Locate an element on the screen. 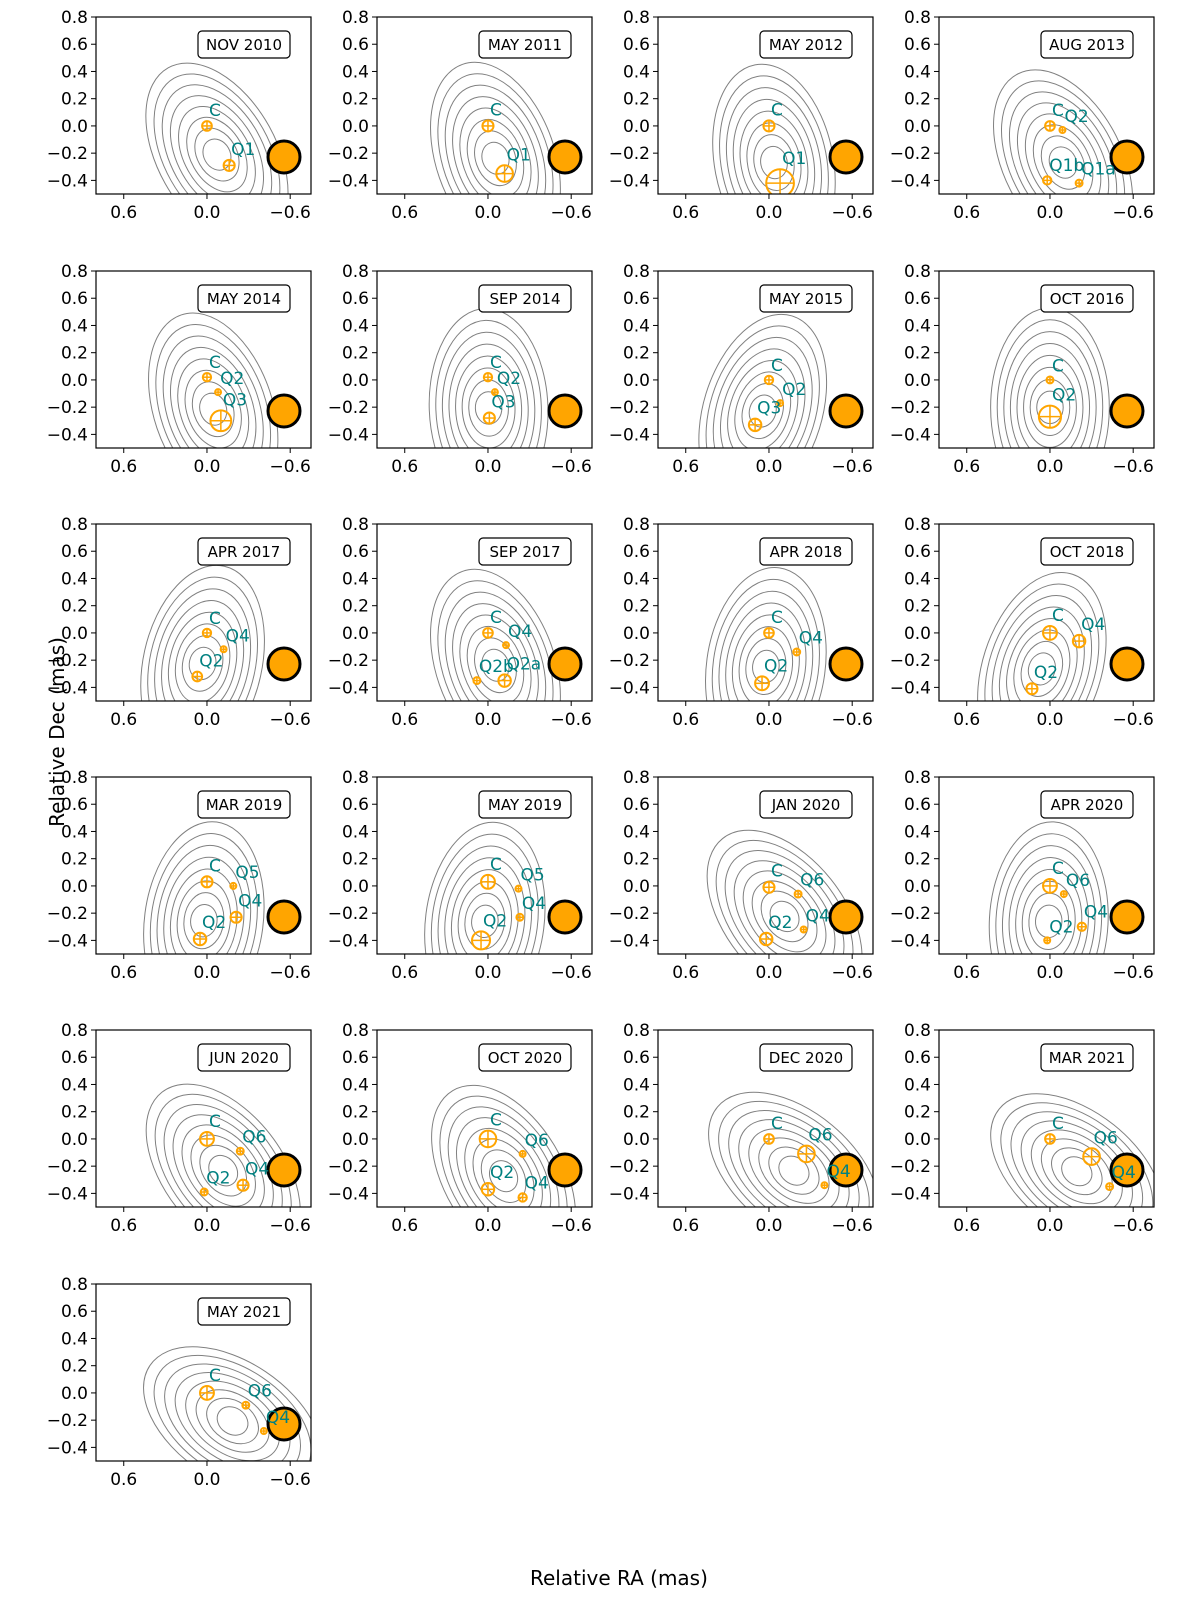  y-axis-title: Relative Dec (mas) is located at coordinates (57, 732).